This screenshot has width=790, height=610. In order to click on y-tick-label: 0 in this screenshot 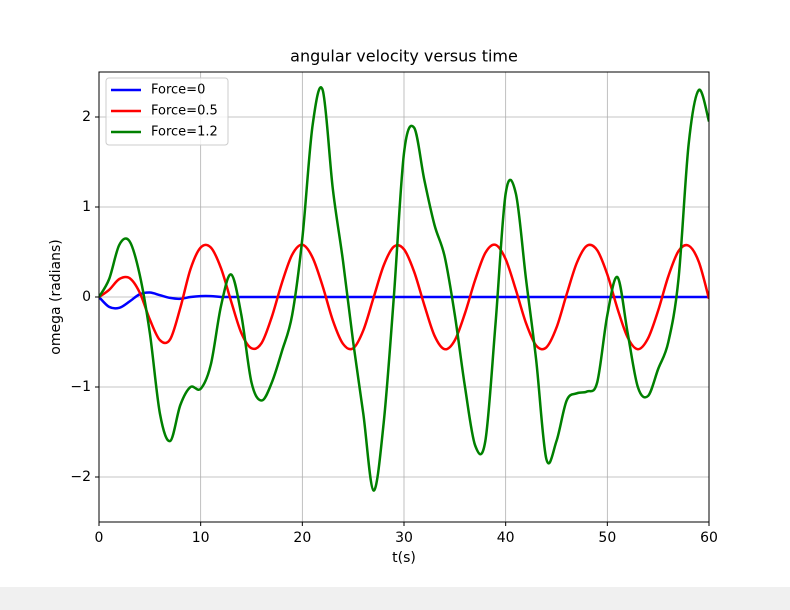, I will do `click(86, 297)`.